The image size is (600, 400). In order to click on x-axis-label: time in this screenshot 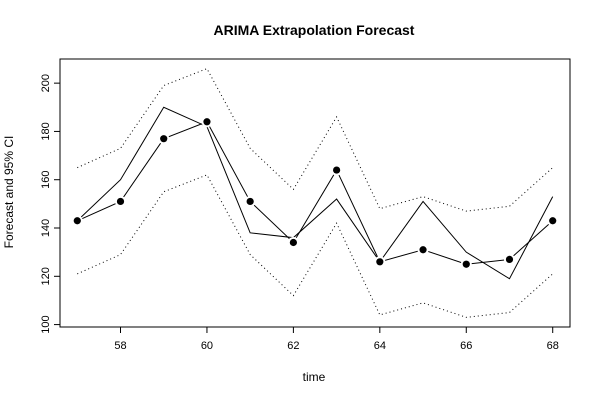, I will do `click(314, 377)`.